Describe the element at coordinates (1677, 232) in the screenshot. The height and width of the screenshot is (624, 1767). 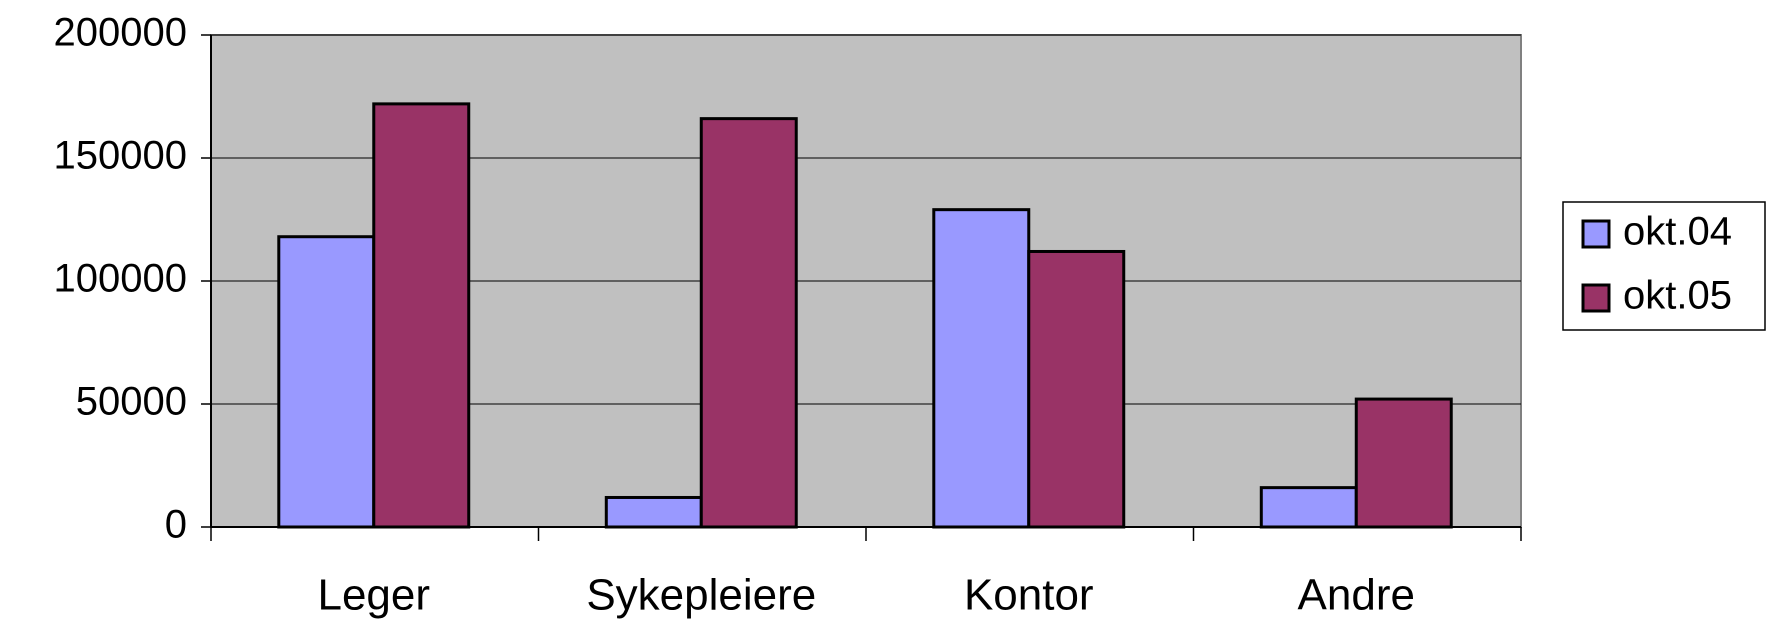
I see `legend-label: okt.04` at that location.